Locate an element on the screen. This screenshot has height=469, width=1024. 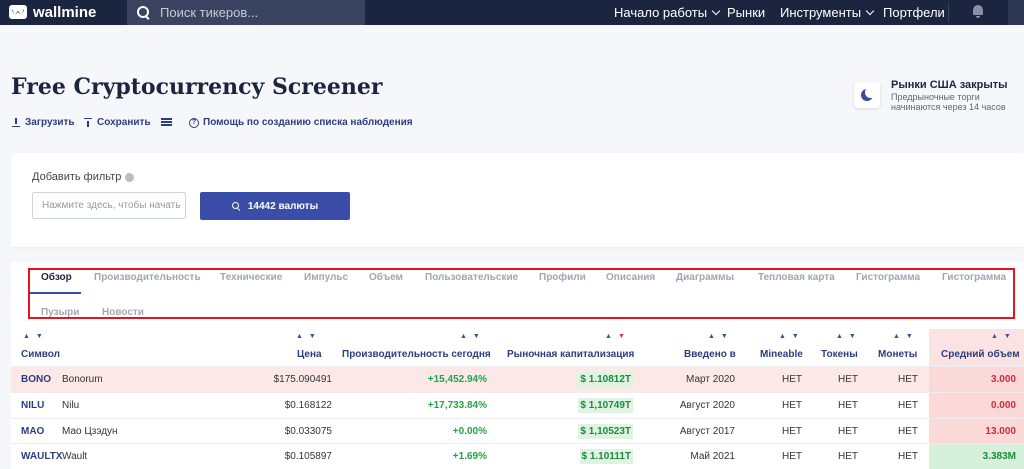
tab-momentum: Импульс is located at coordinates (326, 277).